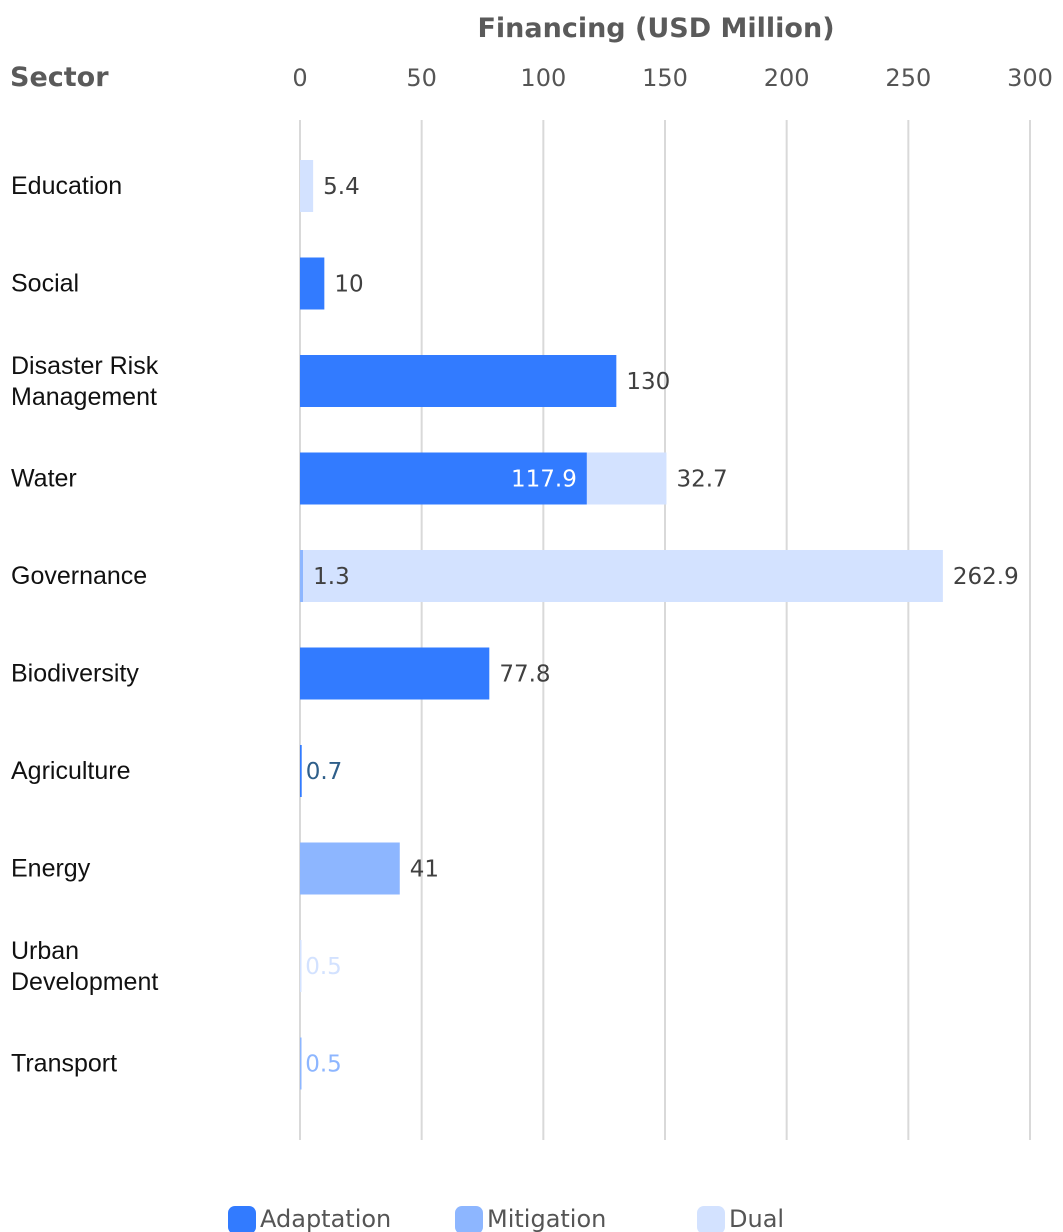  I want to click on x-tick-label: 50, so click(421, 78).